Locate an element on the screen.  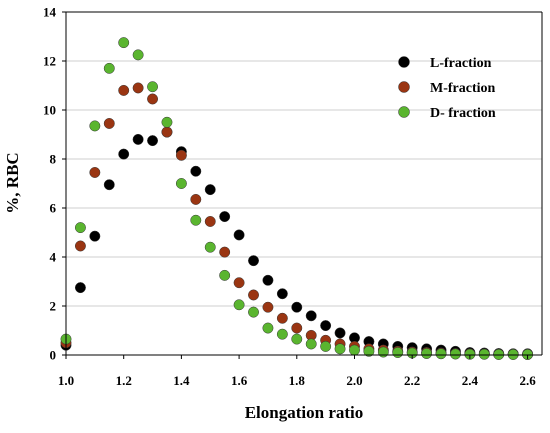
x-tick-label: 1.6 is located at coordinates (239, 380).